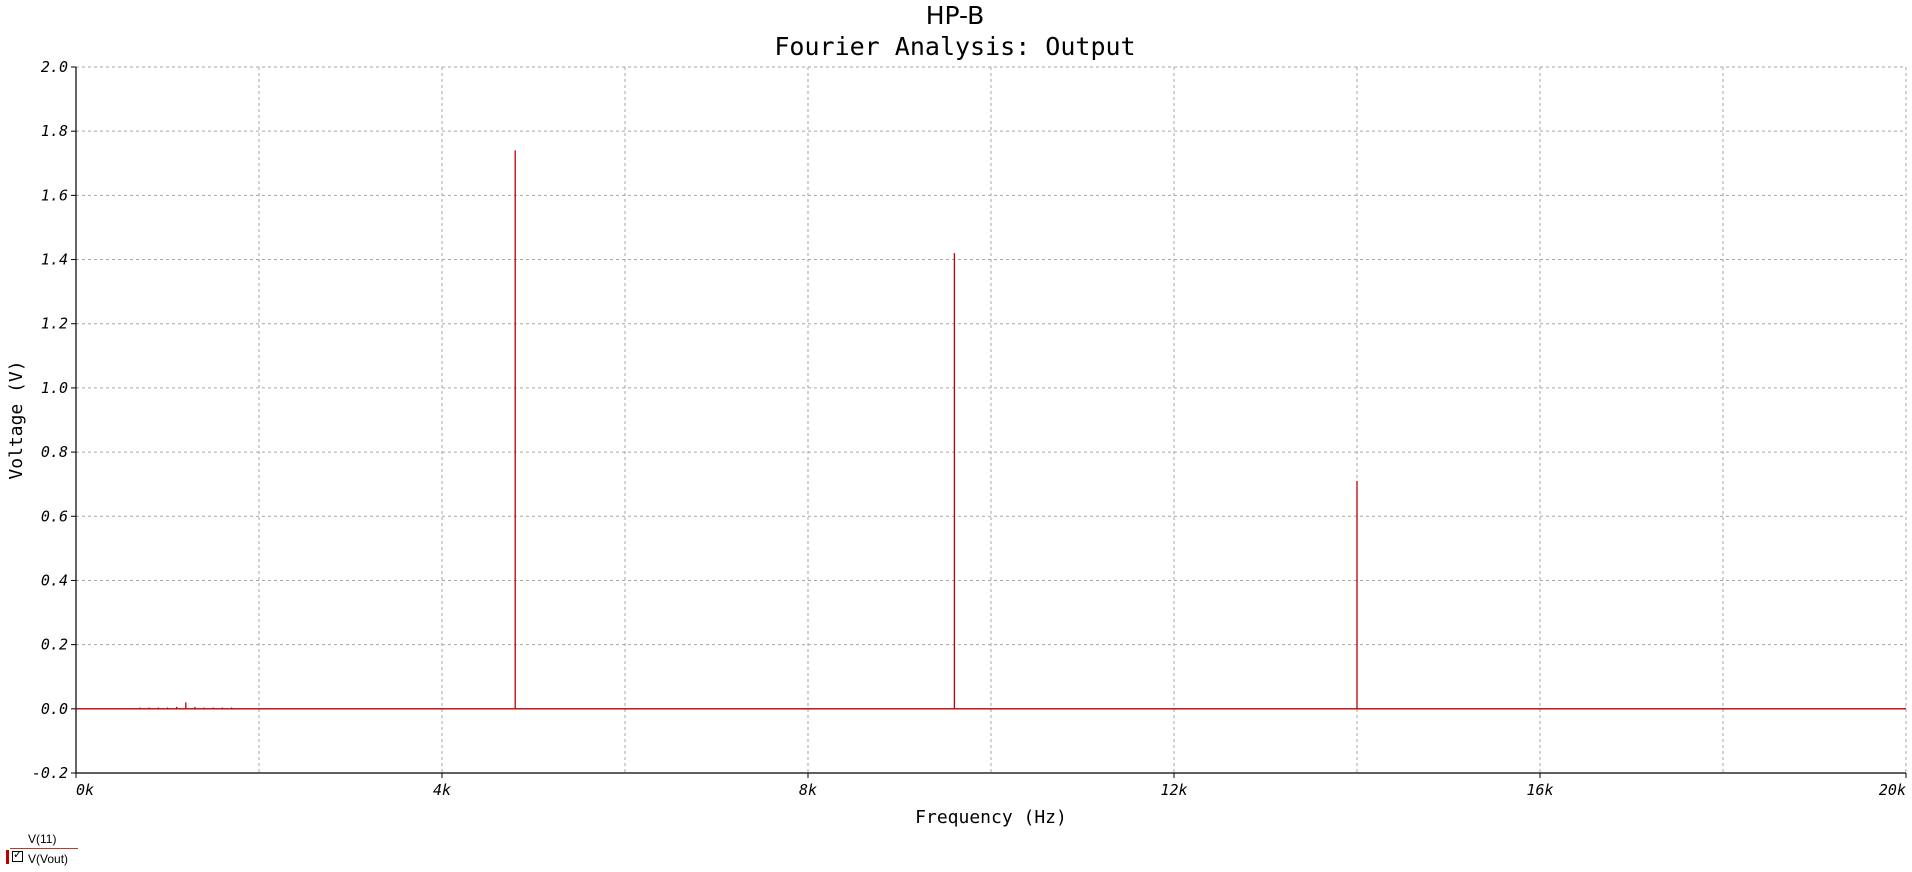  What do you see at coordinates (54, 645) in the screenshot?
I see `y-tick-label: 0.2` at bounding box center [54, 645].